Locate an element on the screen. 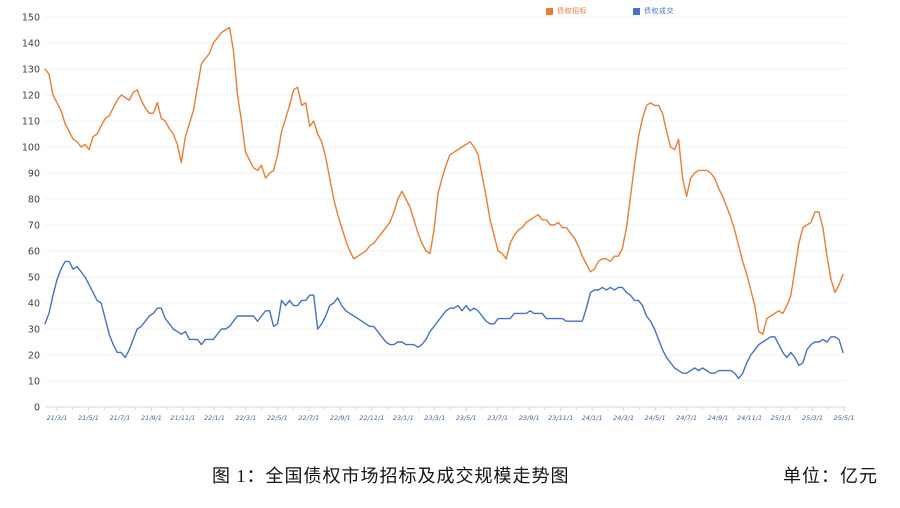 This screenshot has width=900, height=508. x-tick-label-10: 22/11/1 is located at coordinates (371, 418).